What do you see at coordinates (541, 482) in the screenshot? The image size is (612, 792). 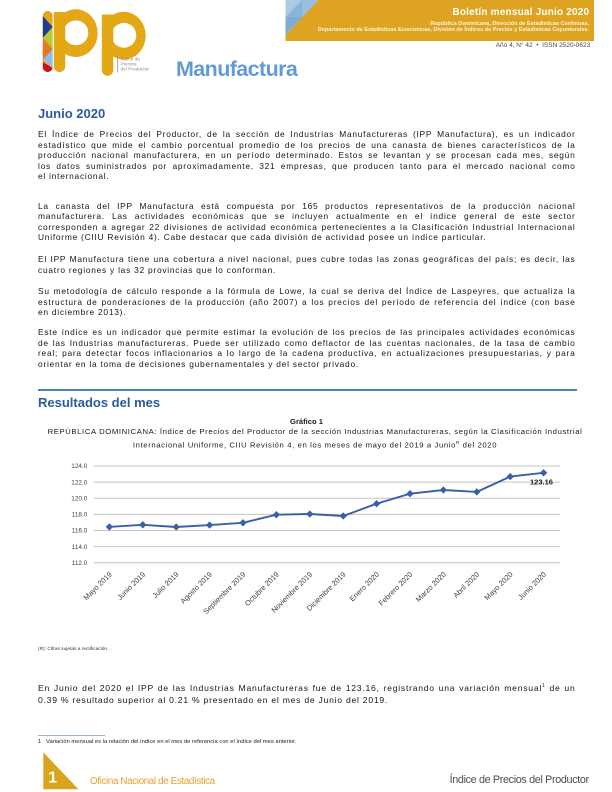 I see `svg-text: 123.16` at bounding box center [541, 482].